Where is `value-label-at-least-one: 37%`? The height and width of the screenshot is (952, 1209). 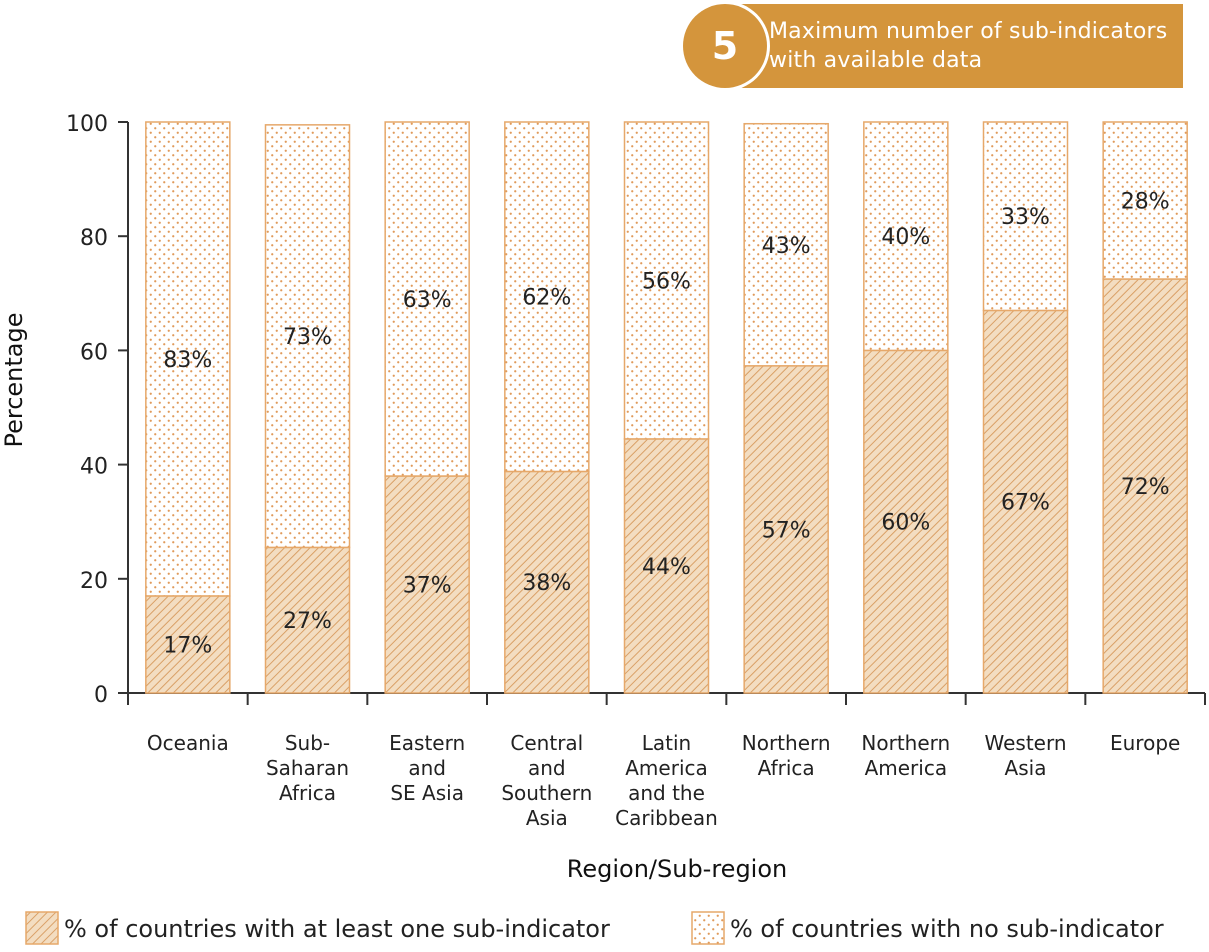
value-label-at-least-one: 37% is located at coordinates (427, 586).